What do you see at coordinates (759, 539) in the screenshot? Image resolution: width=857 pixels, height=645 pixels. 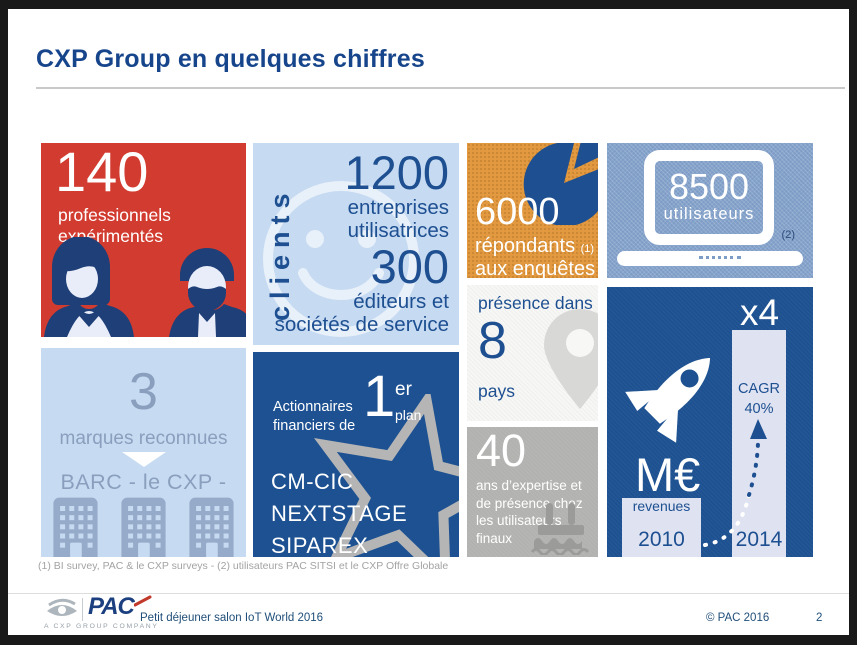 I see `growth-end-year: 2014` at bounding box center [759, 539].